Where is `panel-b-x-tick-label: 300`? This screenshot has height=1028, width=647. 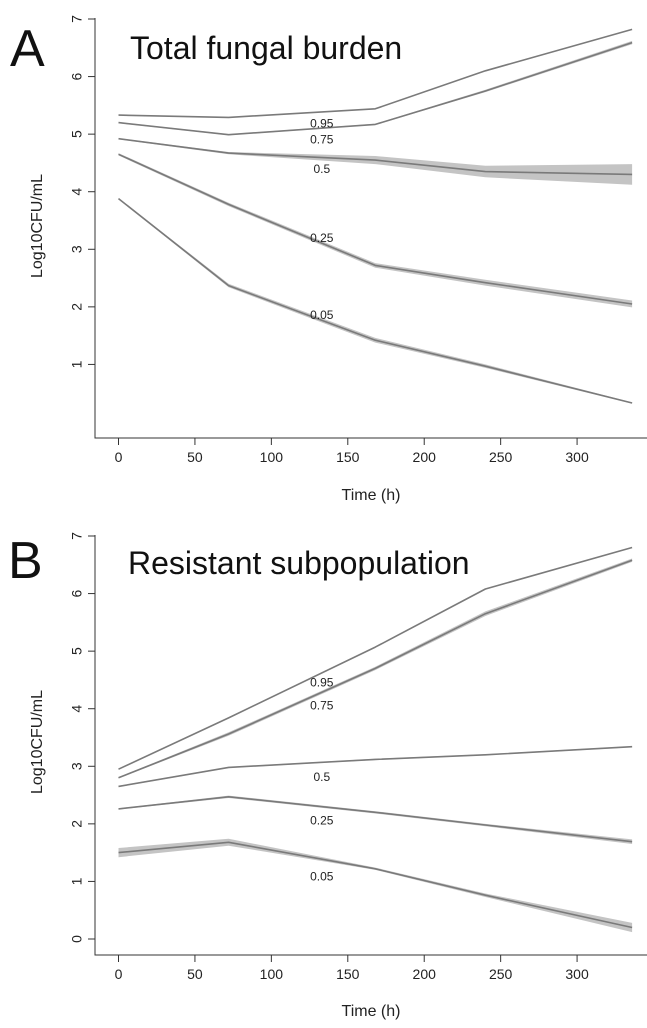
panel-b-x-tick-label: 300 is located at coordinates (577, 974).